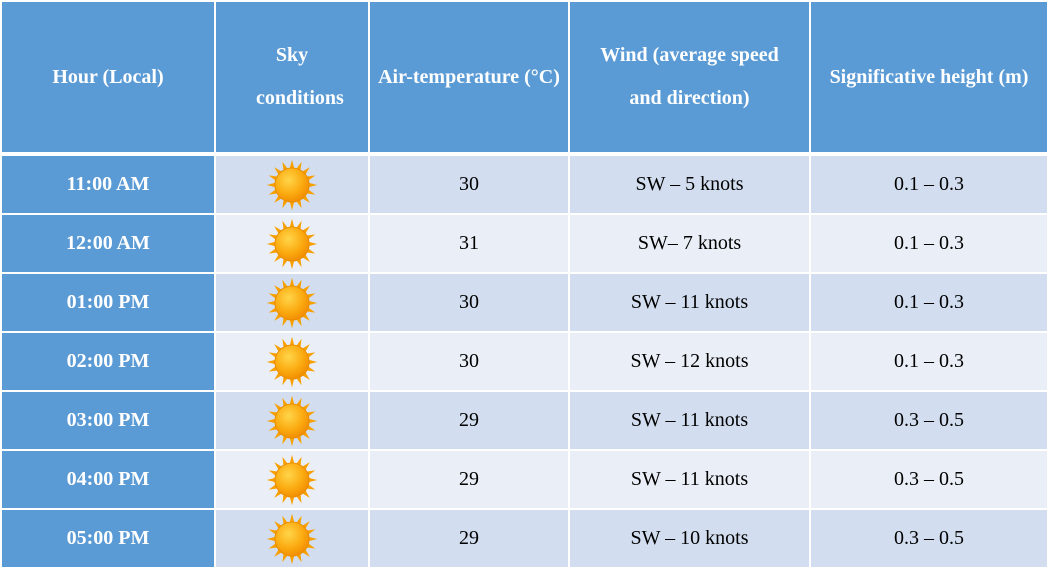  I want to click on table-row: 04:00 PM 29 SW – 11 knots 0.3 – 0.5, so click(524, 479).